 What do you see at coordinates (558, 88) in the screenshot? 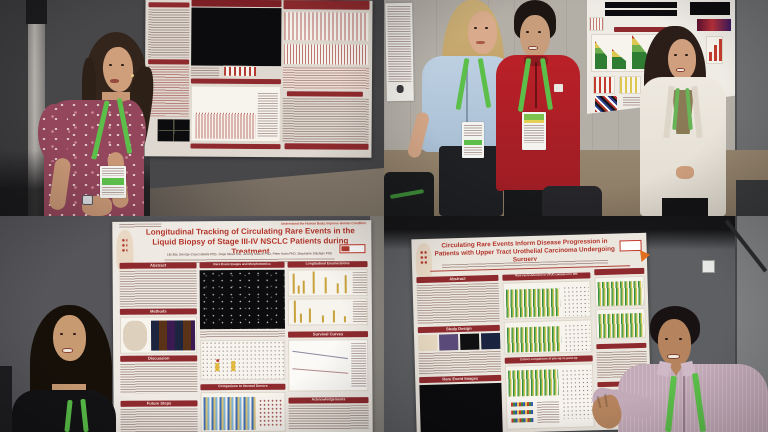
I see `chest-logo` at bounding box center [558, 88].